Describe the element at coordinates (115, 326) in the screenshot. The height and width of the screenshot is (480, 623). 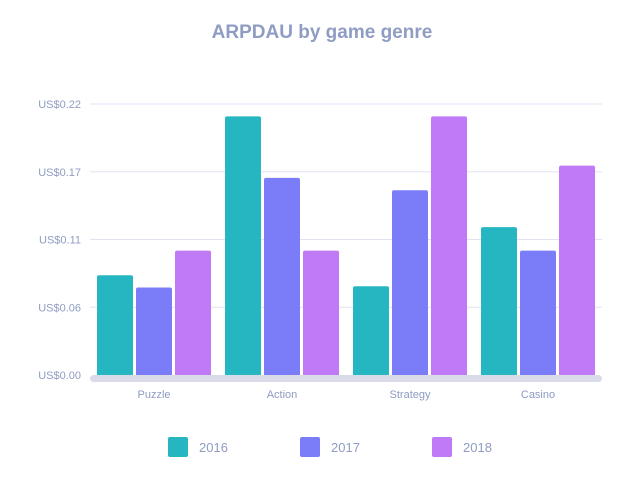
I see `bar-puzzle-2016` at that location.